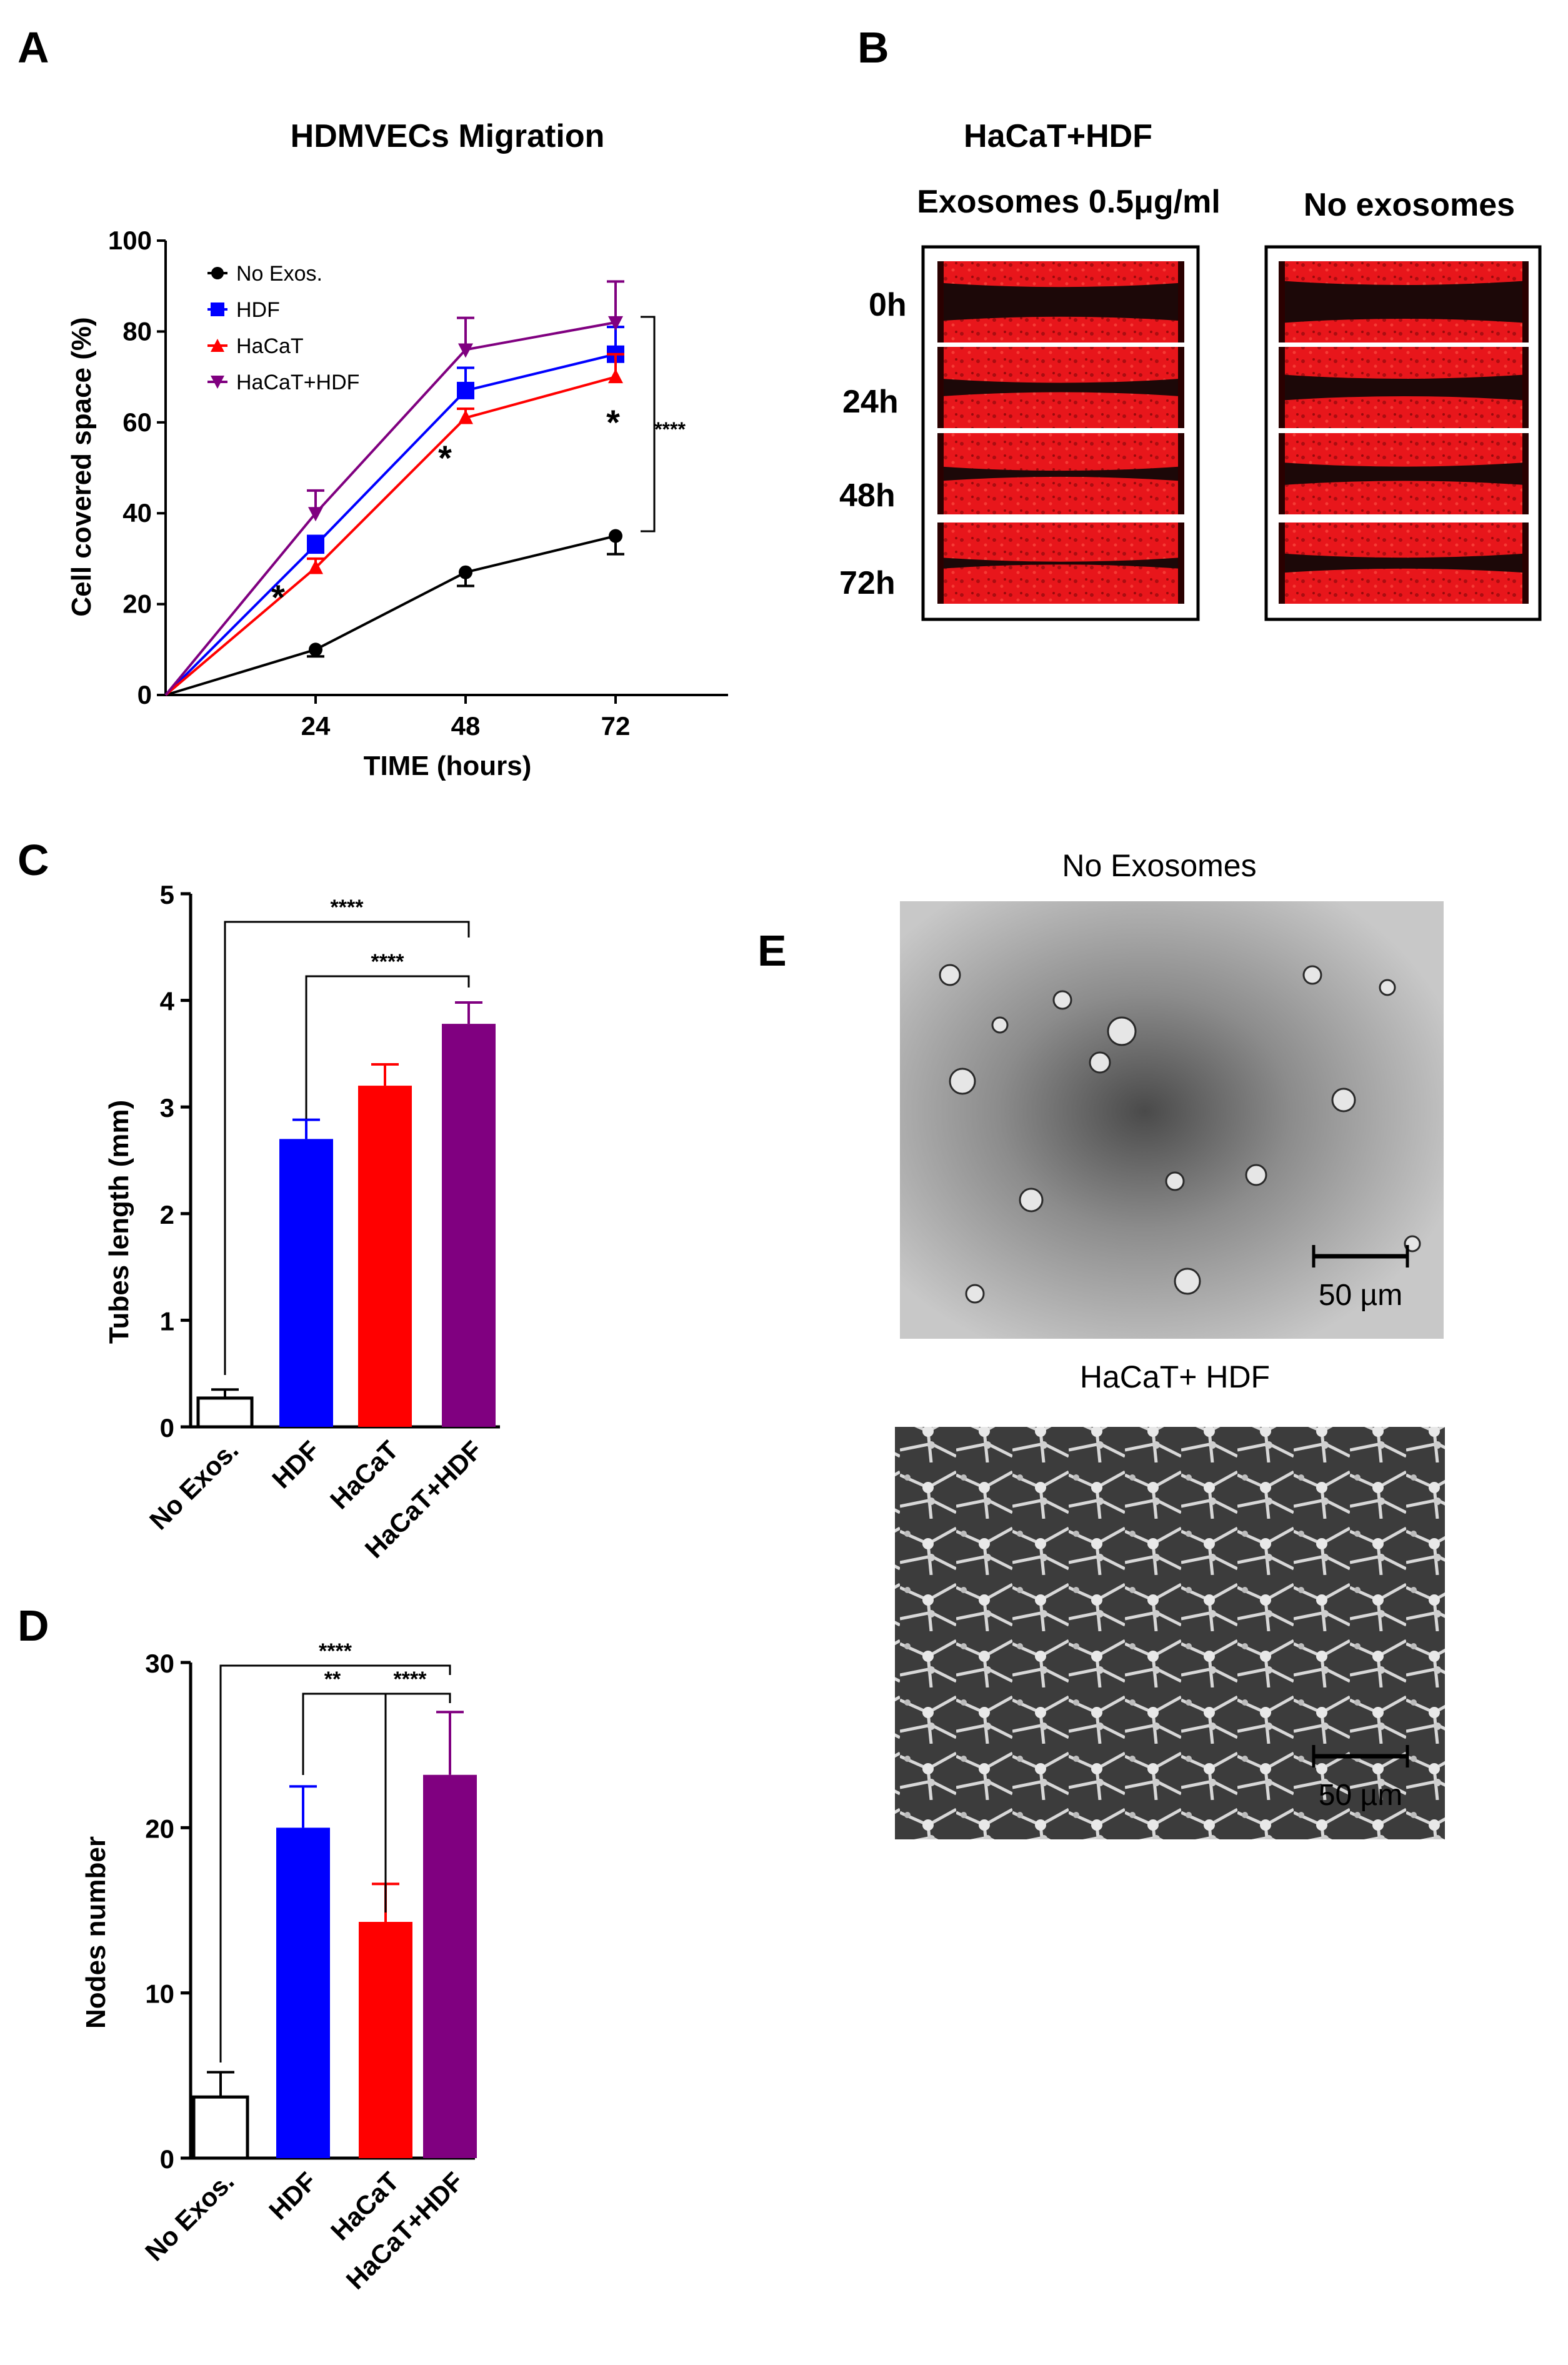 Image resolution: width=1568 pixels, height=2365 pixels. I want to click on panel-e-top-label: No Exosomes, so click(1159, 866).